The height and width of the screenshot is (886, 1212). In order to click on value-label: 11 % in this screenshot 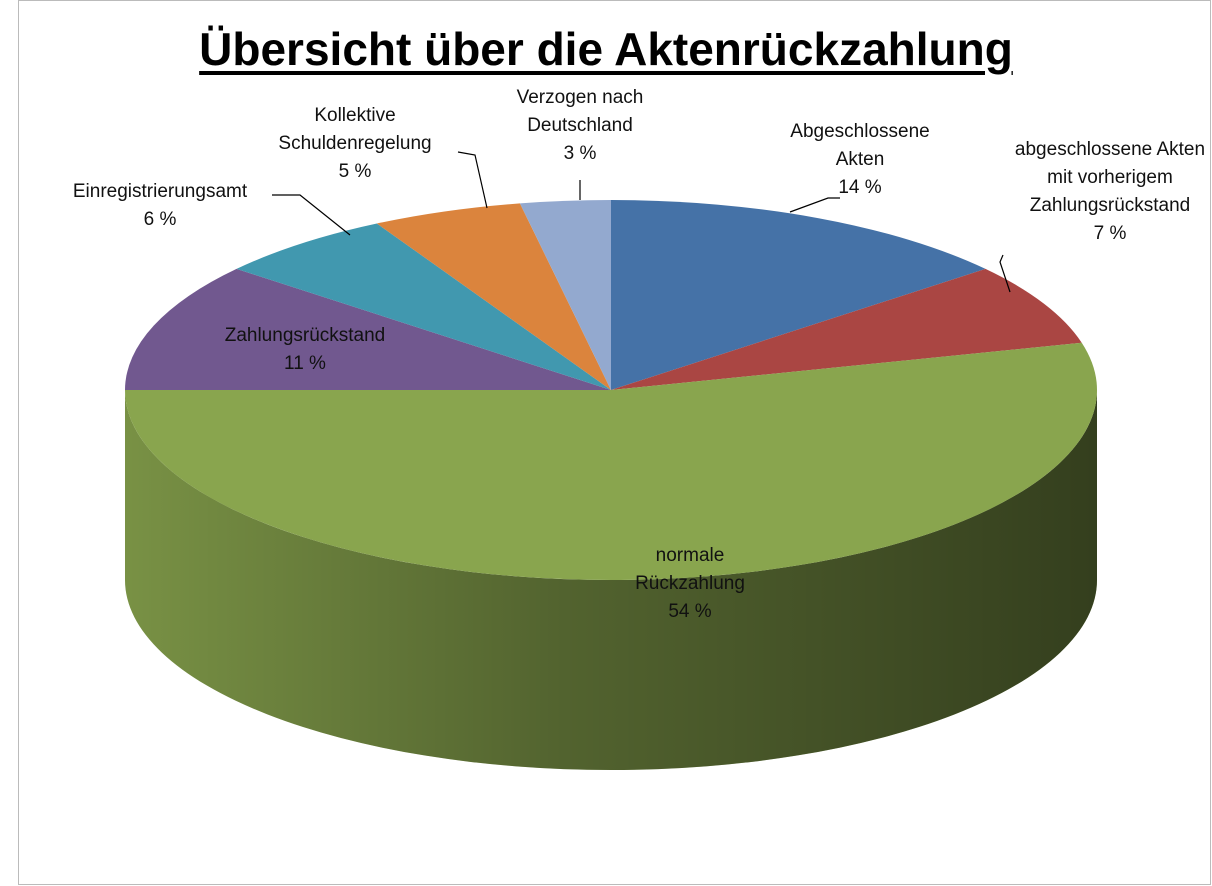, I will do `click(305, 363)`.